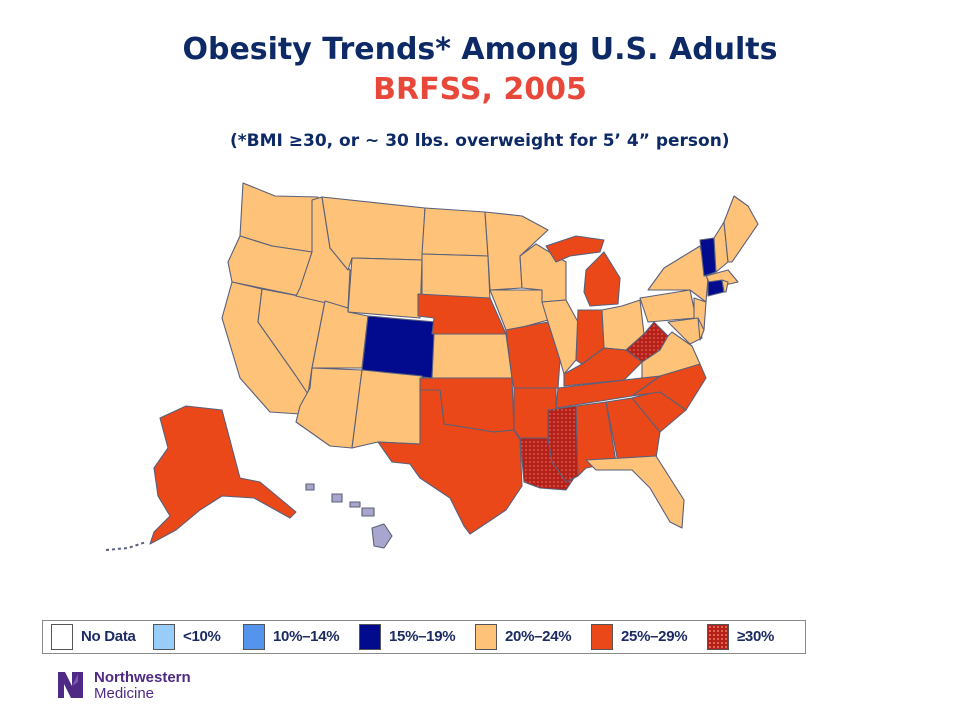 The image size is (960, 720). Describe the element at coordinates (450, 462) in the screenshot. I see `state-texas` at that location.